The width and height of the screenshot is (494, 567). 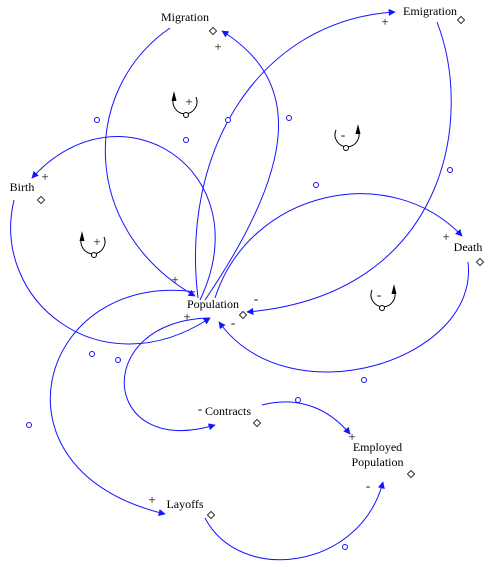 What do you see at coordinates (377, 454) in the screenshot?
I see `node-label: Employed Population` at bounding box center [377, 454].